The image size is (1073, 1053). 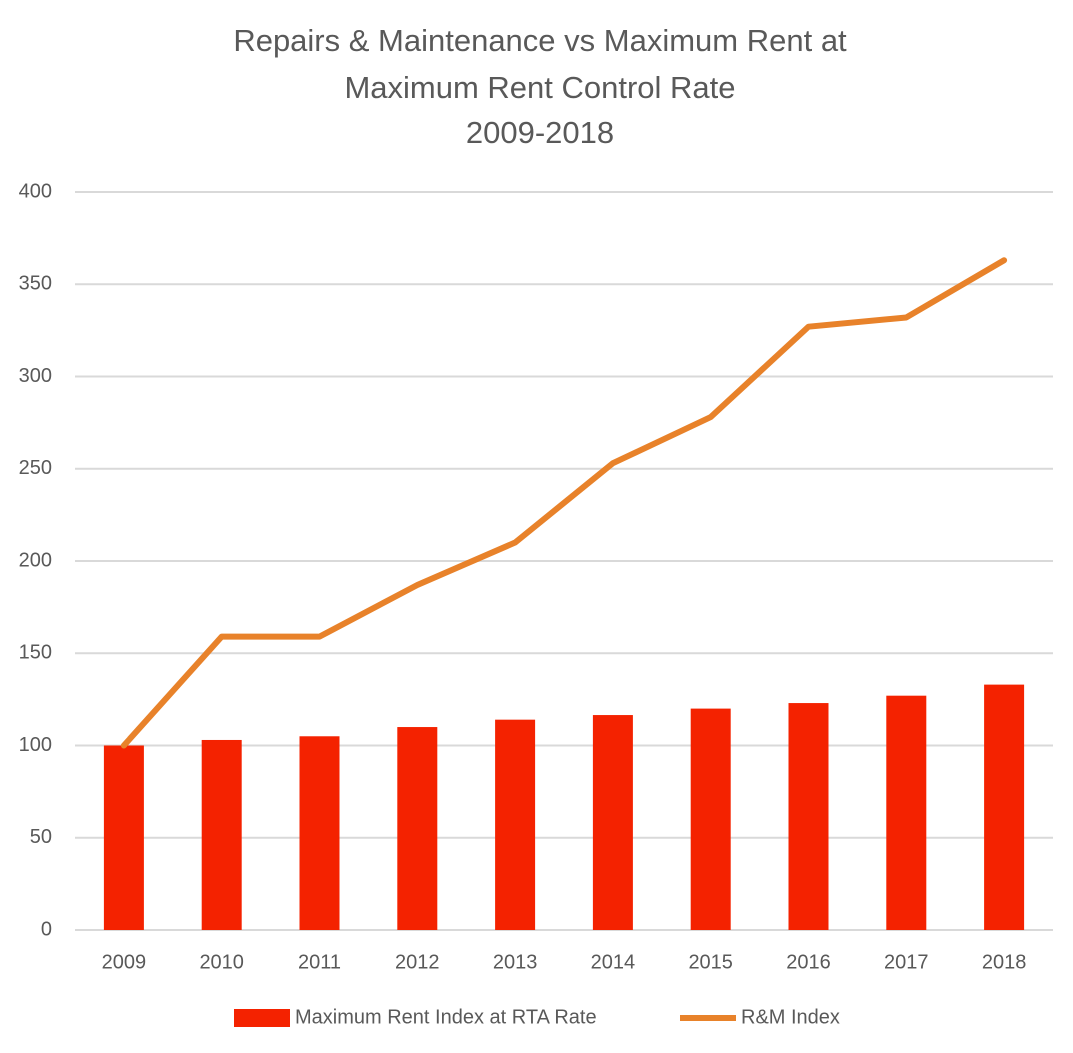 I want to click on legend-swatch, so click(x=262, y=1018).